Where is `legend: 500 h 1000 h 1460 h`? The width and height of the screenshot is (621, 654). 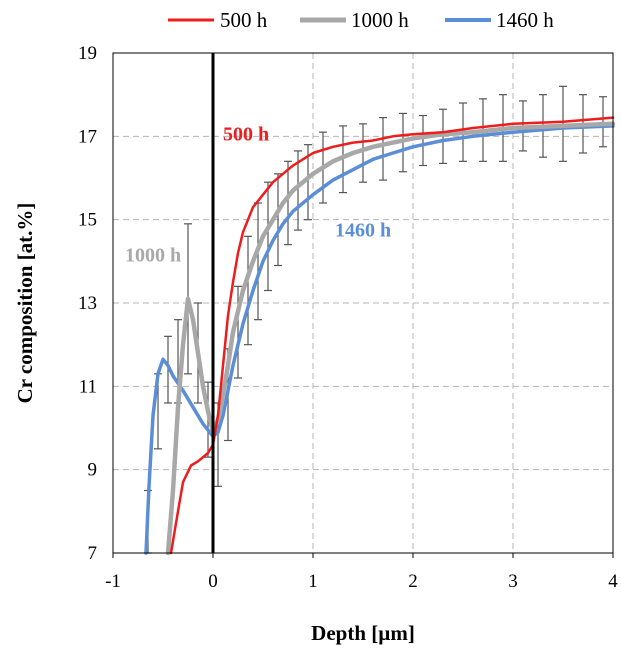 legend: 500 h 1000 h 1460 h is located at coordinates (361, 20).